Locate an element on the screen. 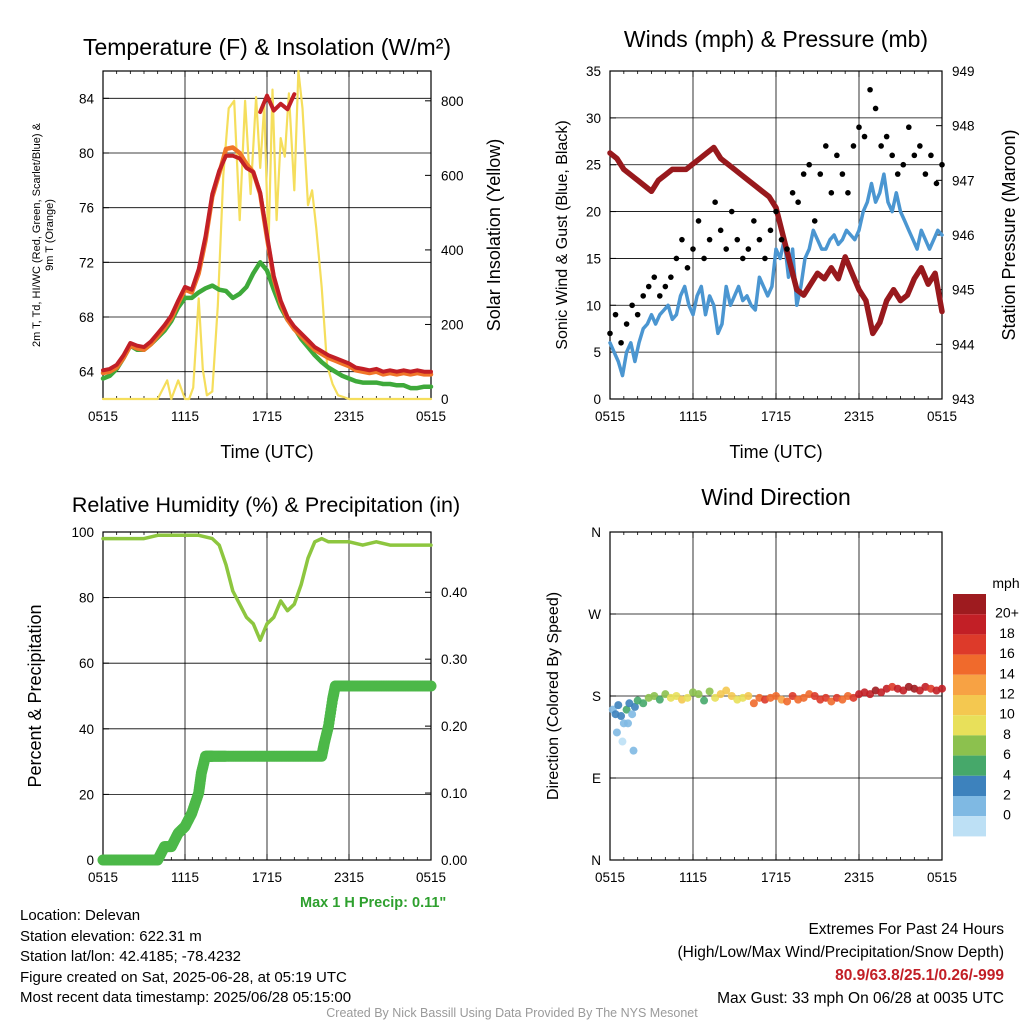  y-tick-label: 30 is located at coordinates (593, 118).